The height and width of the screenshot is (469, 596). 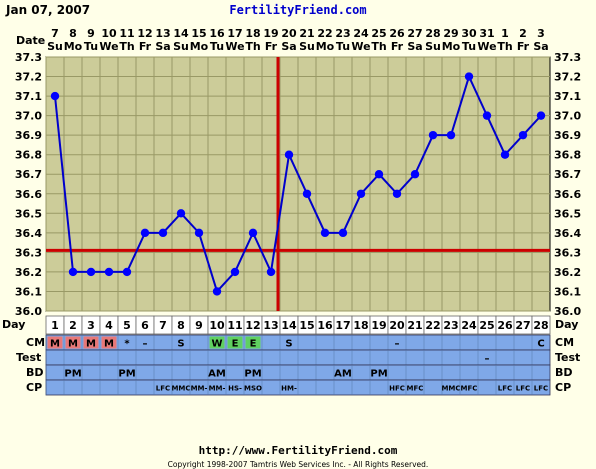 I want to click on date-label: 25, so click(x=378, y=33).